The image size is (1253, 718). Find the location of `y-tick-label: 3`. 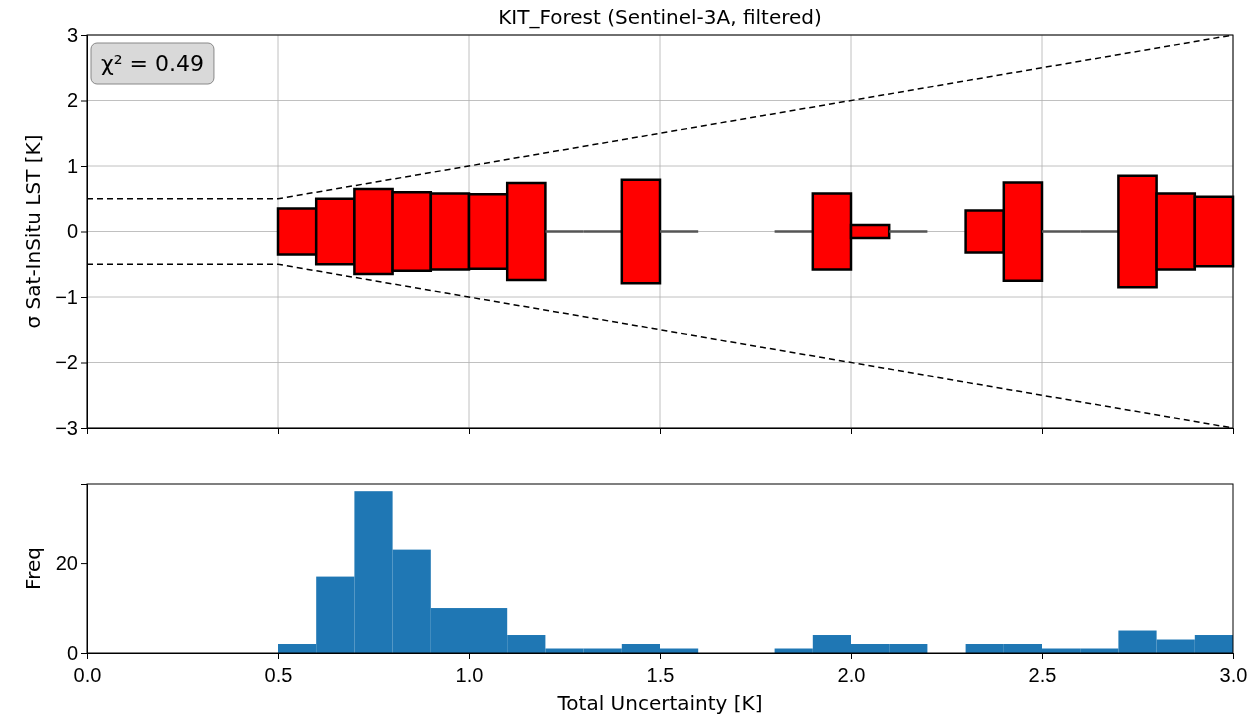

y-tick-label: 3 is located at coordinates (72, 34).